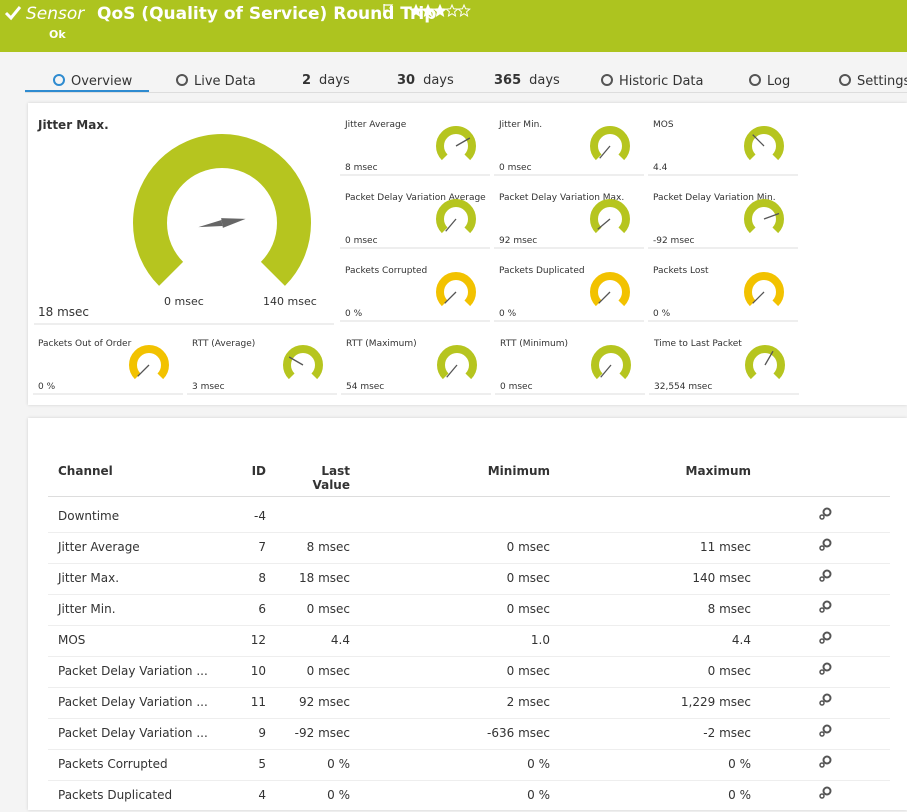 This screenshot has width=907, height=812. I want to click on tab-count: 30, so click(406, 80).